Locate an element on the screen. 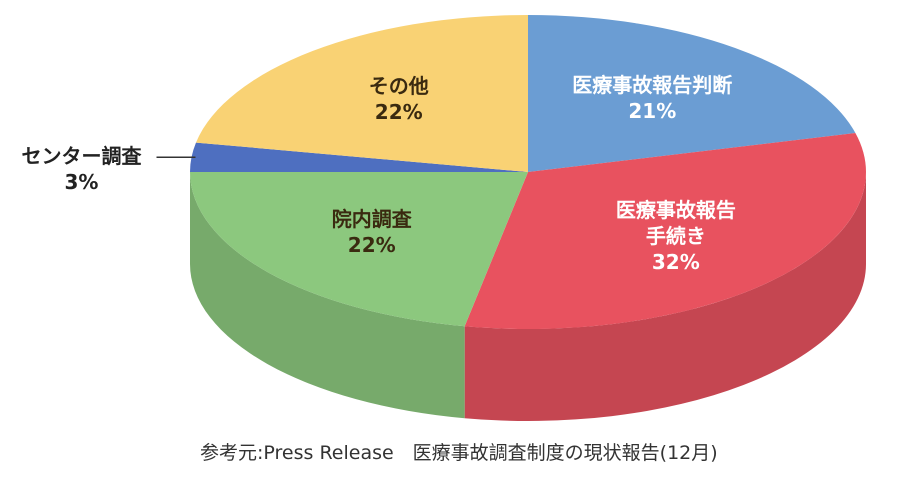 The height and width of the screenshot is (480, 900). category-label: 医療事故報告判断 is located at coordinates (652, 84).